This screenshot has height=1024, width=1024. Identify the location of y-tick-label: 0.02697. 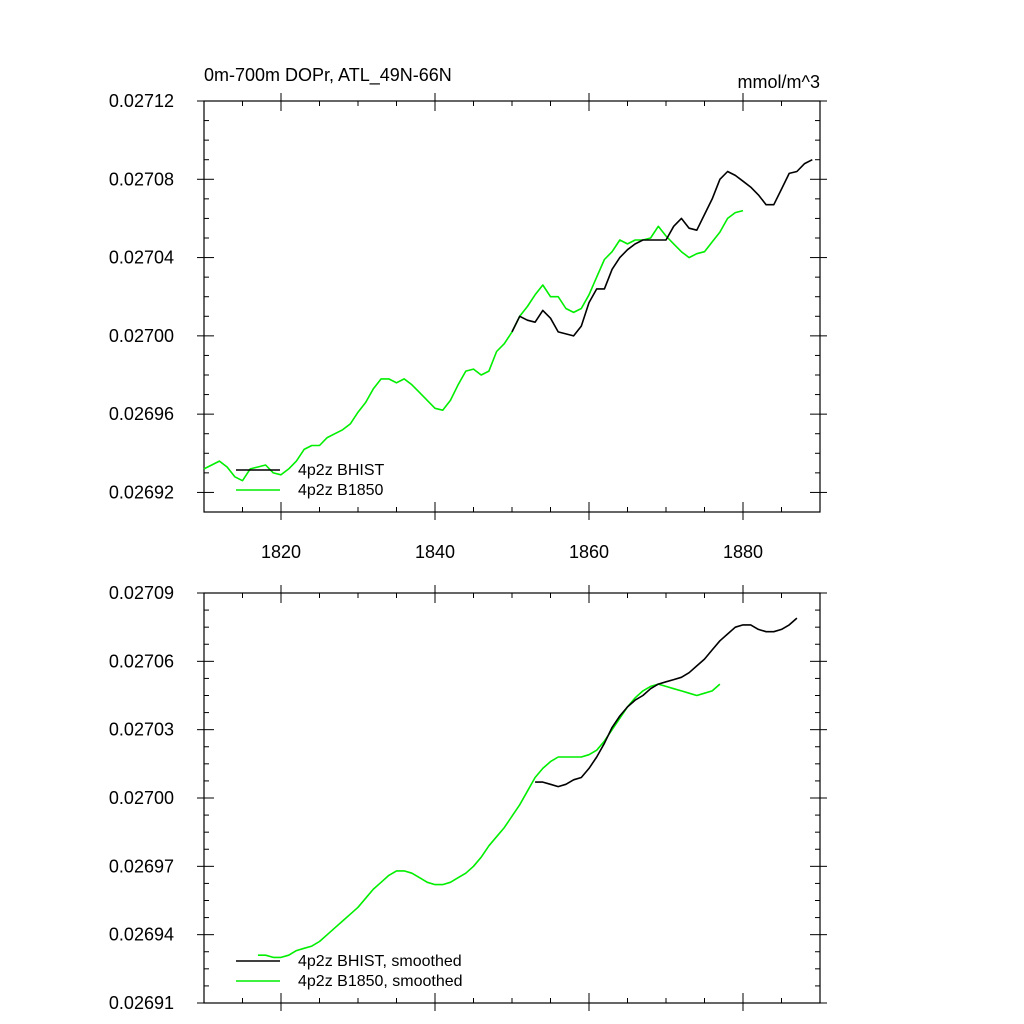
(141, 866).